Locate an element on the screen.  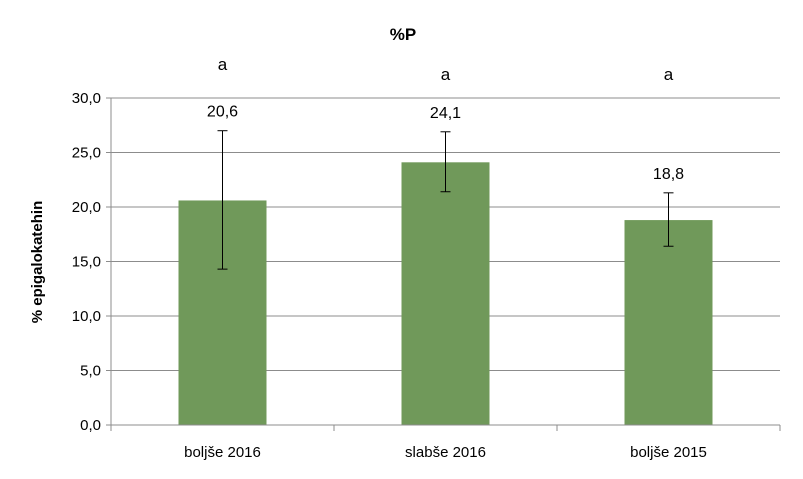
y-tick-label: 5,0 is located at coordinates (90, 371).